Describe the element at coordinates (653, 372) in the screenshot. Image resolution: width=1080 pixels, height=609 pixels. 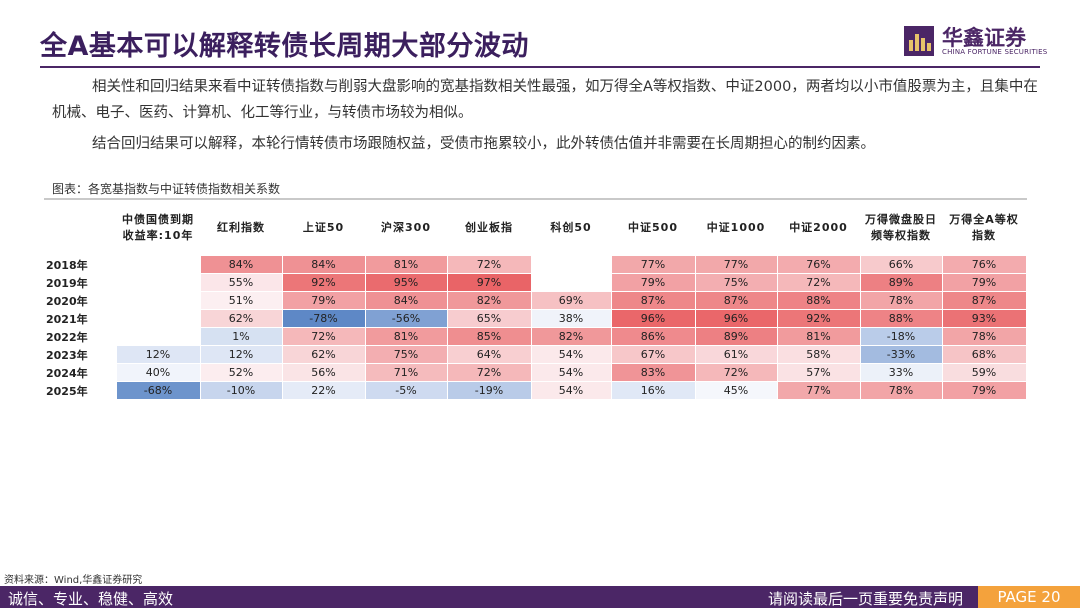
I see `table-cell: 83%` at that location.